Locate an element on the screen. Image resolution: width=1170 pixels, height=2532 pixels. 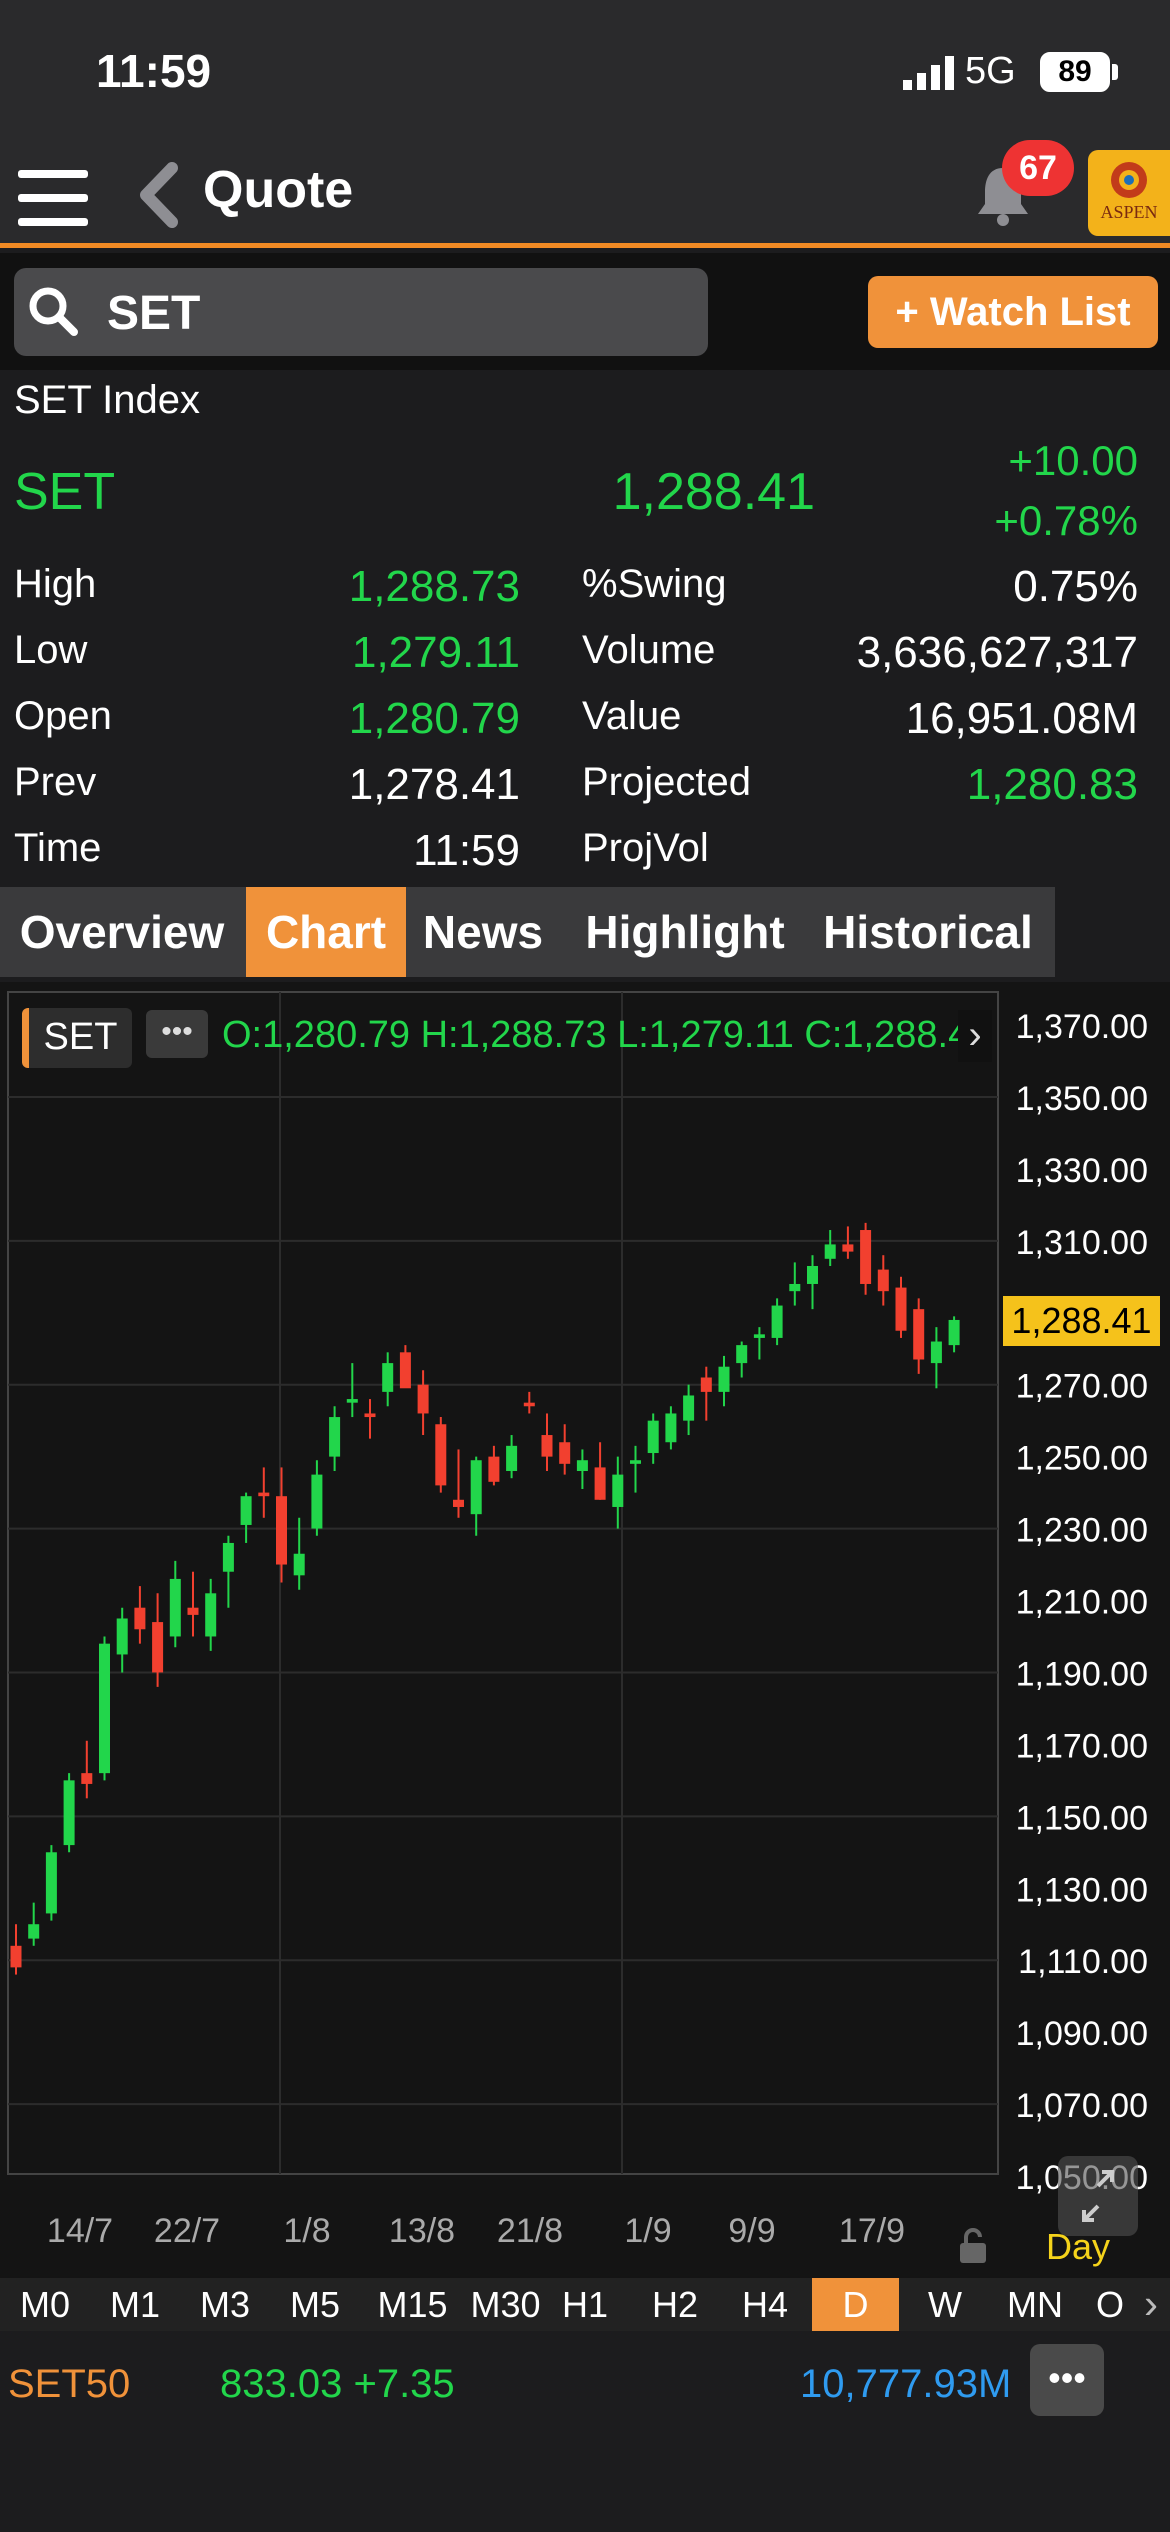
app-header is located at coordinates (585, 199).